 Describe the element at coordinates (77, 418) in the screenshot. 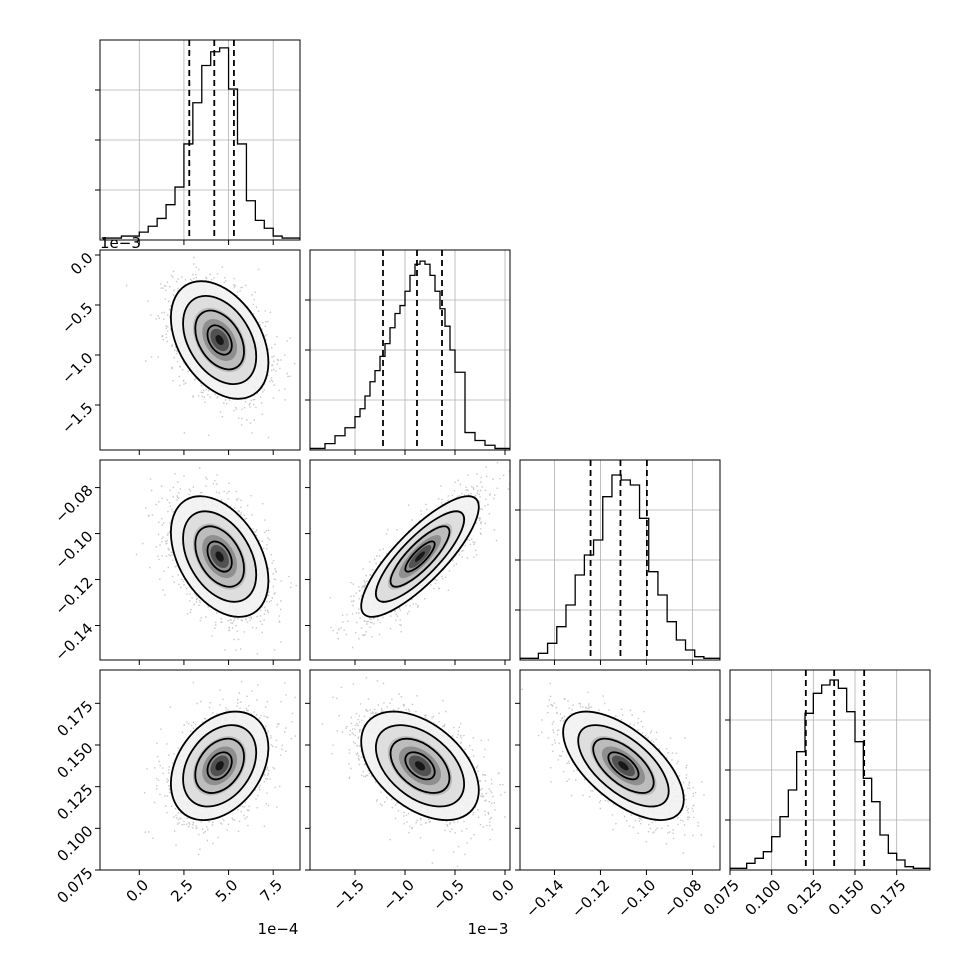

I see `y-tick-label: −1.5` at that location.